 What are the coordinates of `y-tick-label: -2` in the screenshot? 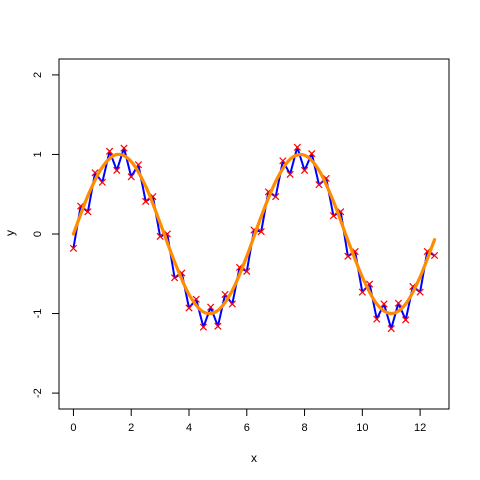 It's located at (38, 393).